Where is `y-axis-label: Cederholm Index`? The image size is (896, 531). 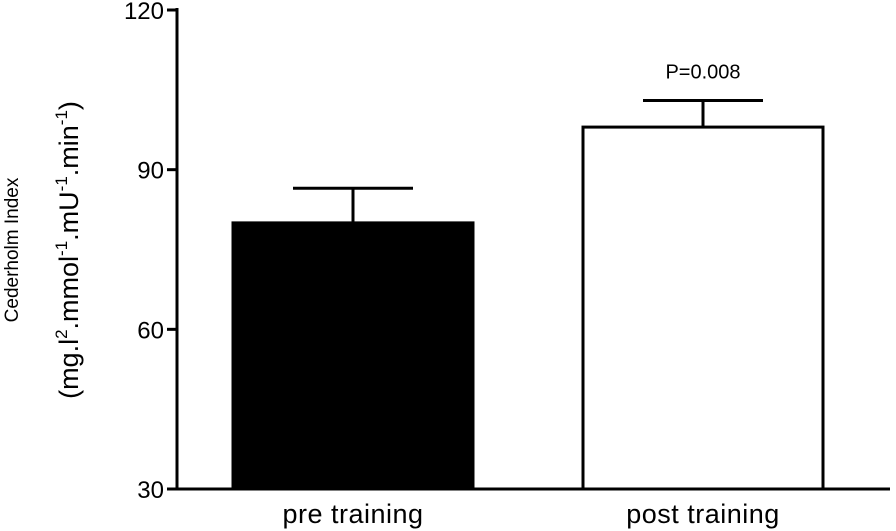
y-axis-label: Cederholm Index is located at coordinates (12, 249).